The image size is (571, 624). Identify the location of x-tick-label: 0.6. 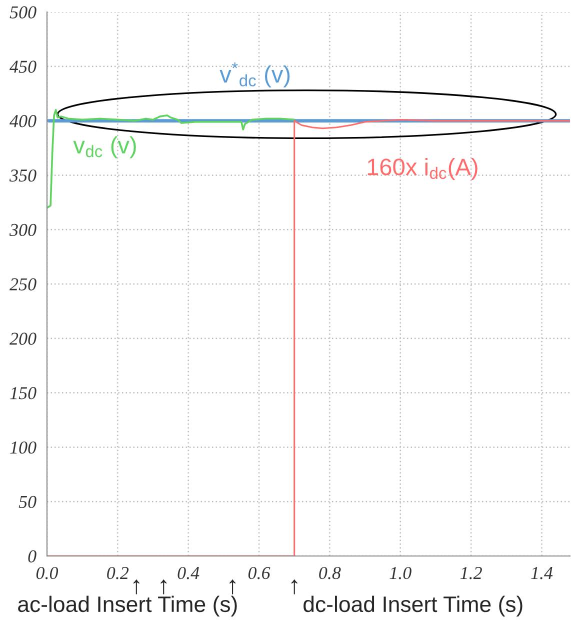
(259, 573).